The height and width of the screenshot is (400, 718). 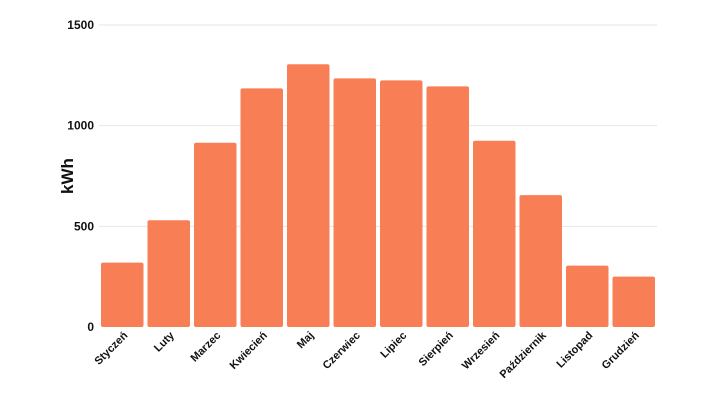 What do you see at coordinates (621, 350) in the screenshot?
I see `x-tick-label: Grudzień` at bounding box center [621, 350].